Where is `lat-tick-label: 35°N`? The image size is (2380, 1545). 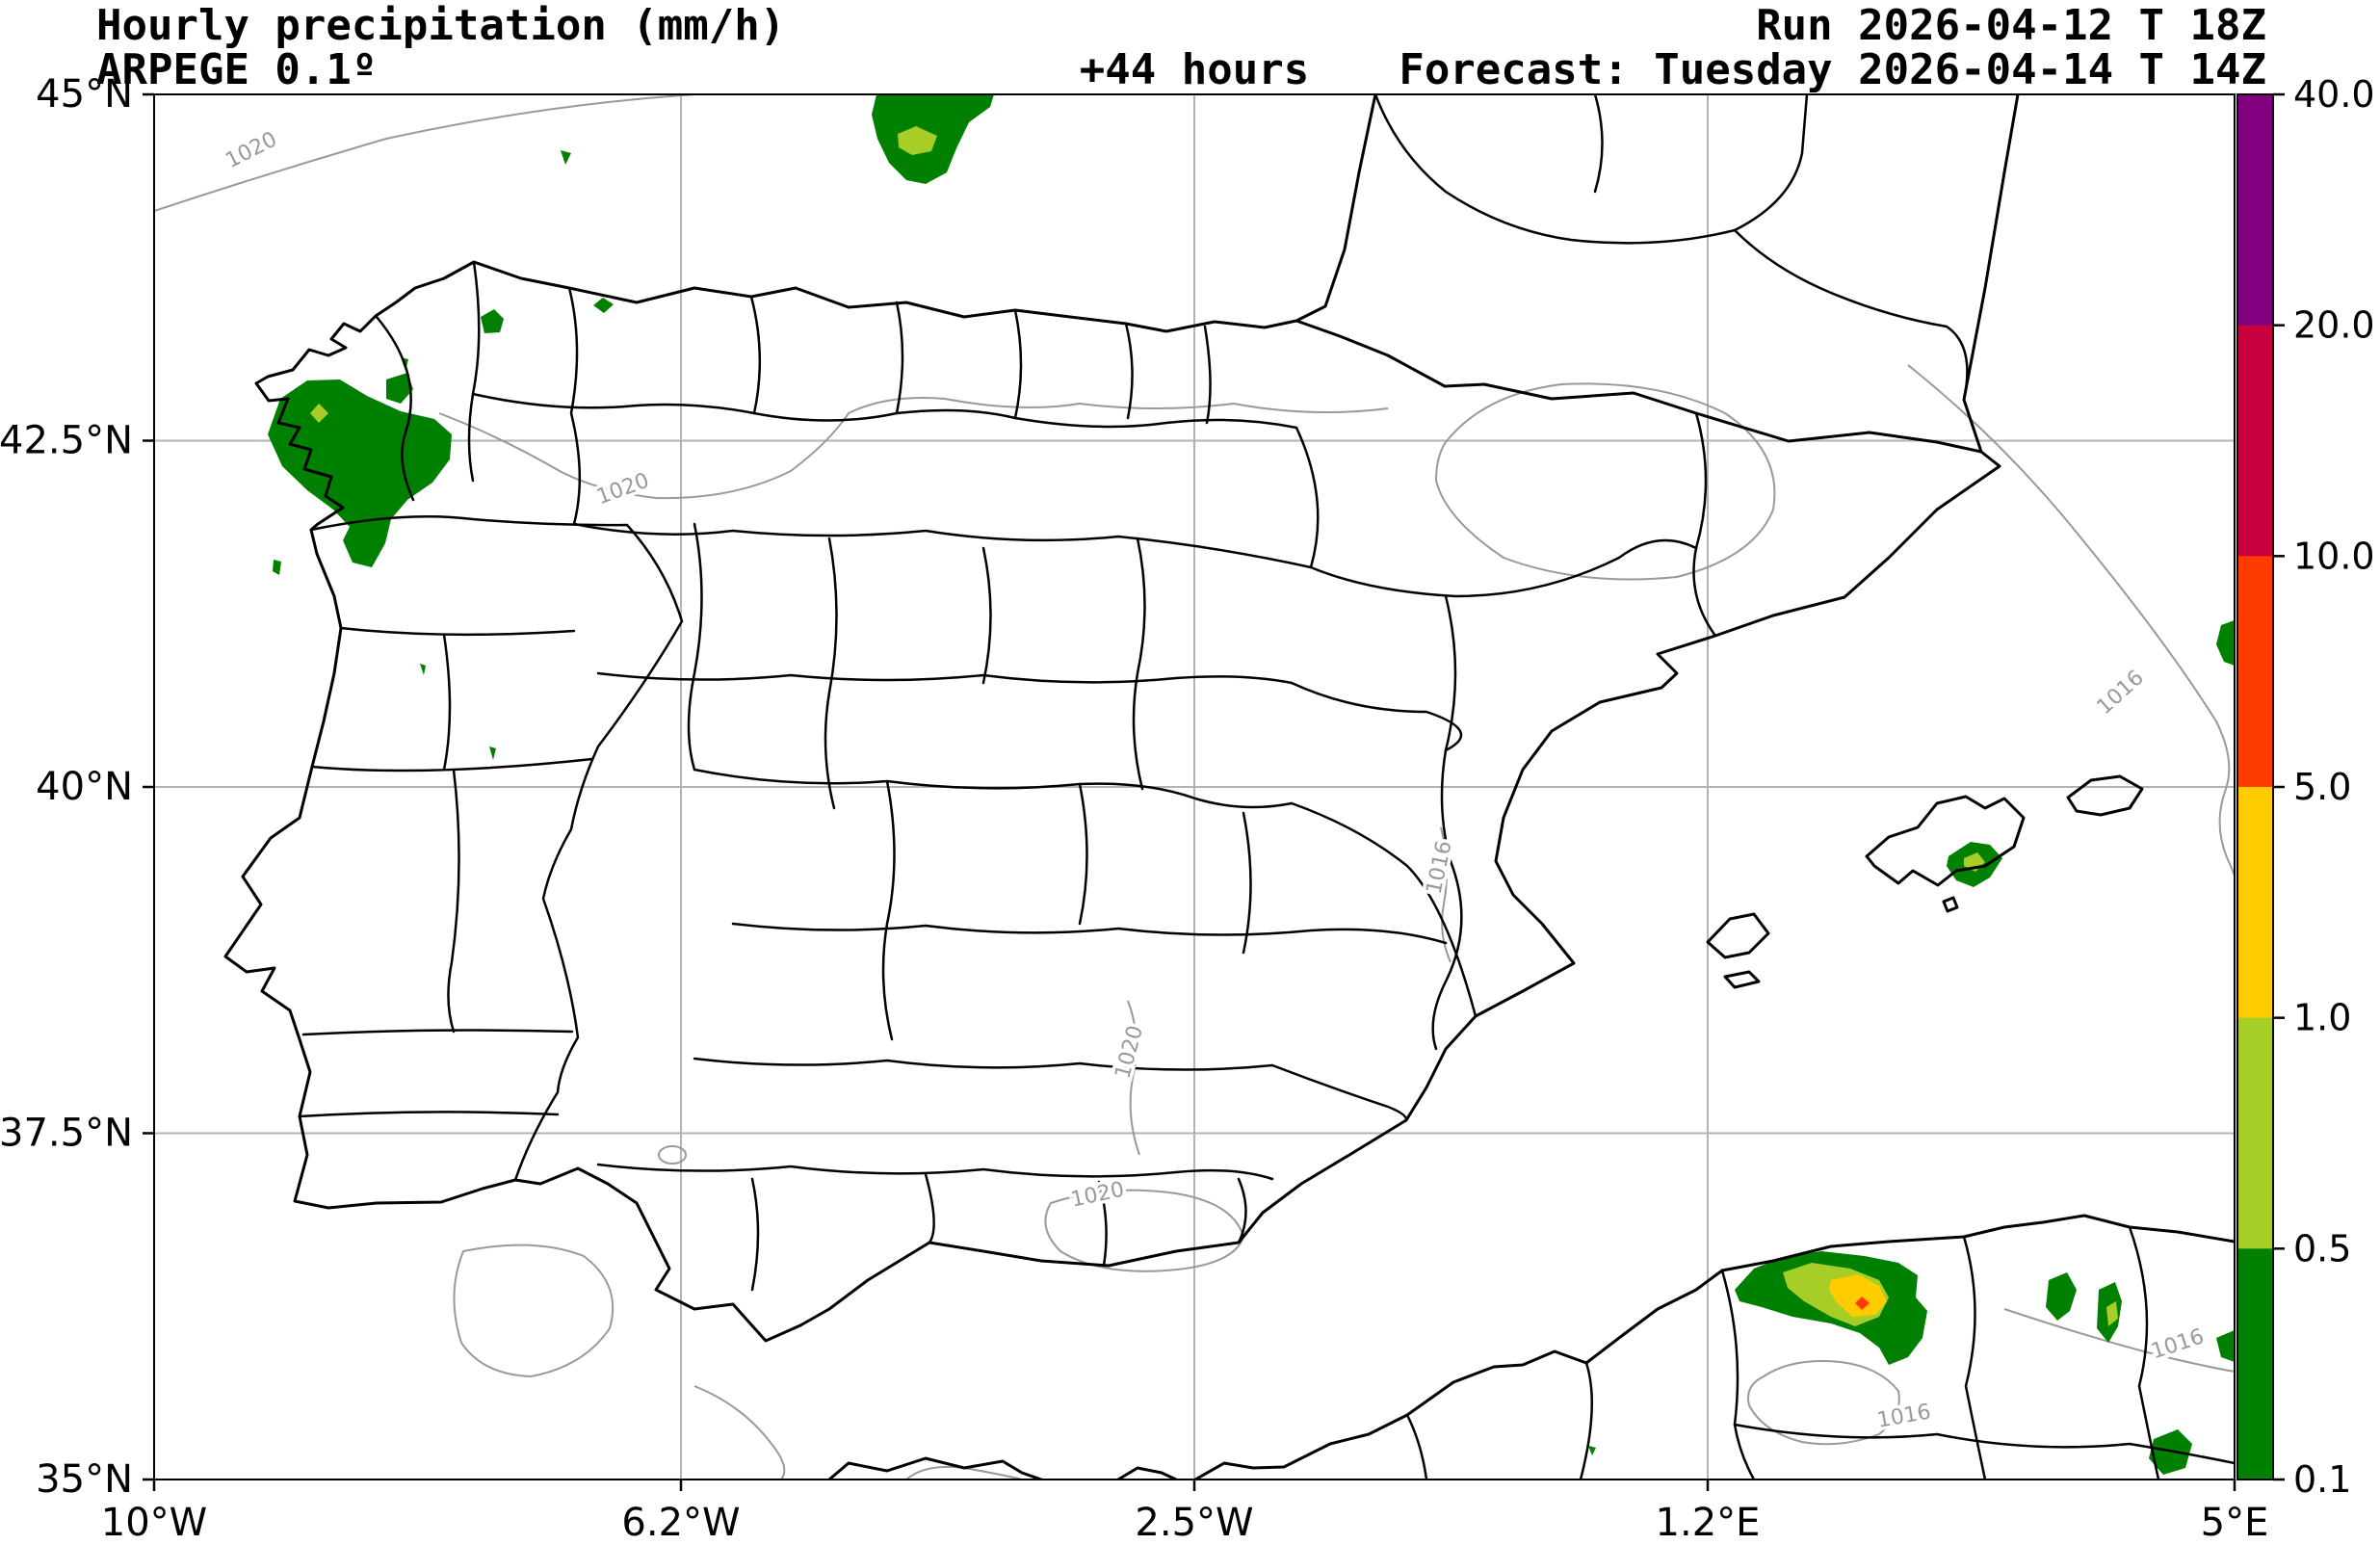 lat-tick-label: 35°N is located at coordinates (84, 1480).